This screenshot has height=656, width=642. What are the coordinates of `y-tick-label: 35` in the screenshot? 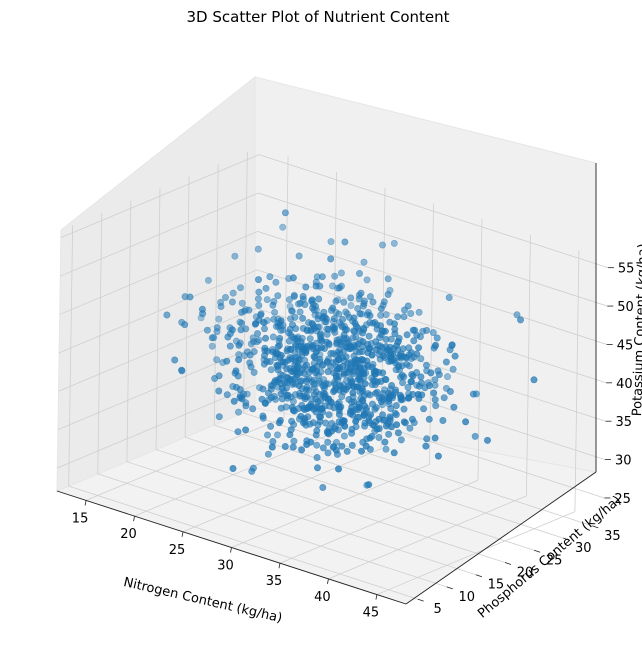 It's located at (612, 536).